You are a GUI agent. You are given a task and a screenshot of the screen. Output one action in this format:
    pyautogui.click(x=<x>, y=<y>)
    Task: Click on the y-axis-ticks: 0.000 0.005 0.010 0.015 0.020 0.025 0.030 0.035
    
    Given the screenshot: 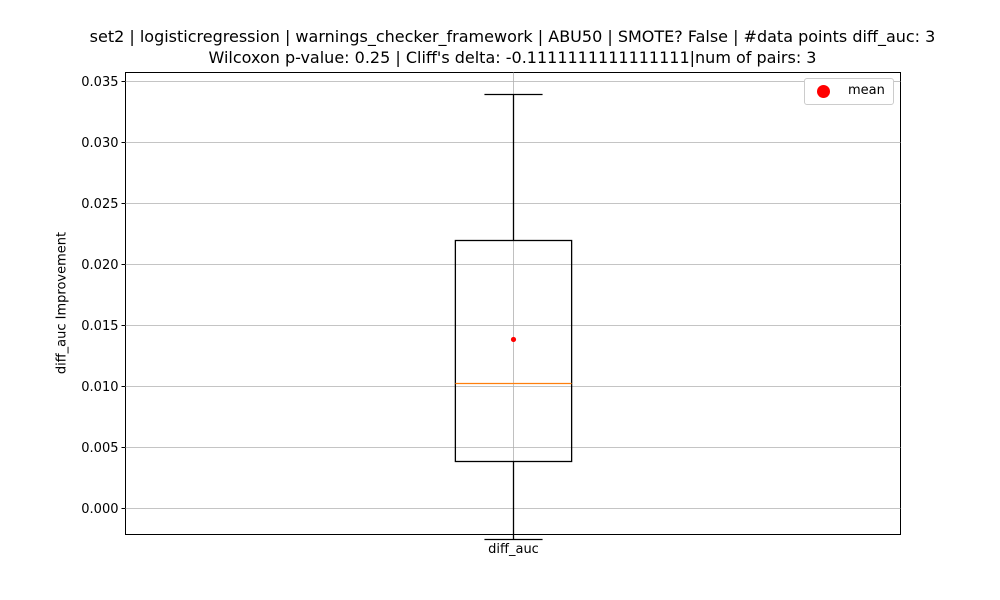 What is the action you would take?
    pyautogui.click(x=103, y=296)
    